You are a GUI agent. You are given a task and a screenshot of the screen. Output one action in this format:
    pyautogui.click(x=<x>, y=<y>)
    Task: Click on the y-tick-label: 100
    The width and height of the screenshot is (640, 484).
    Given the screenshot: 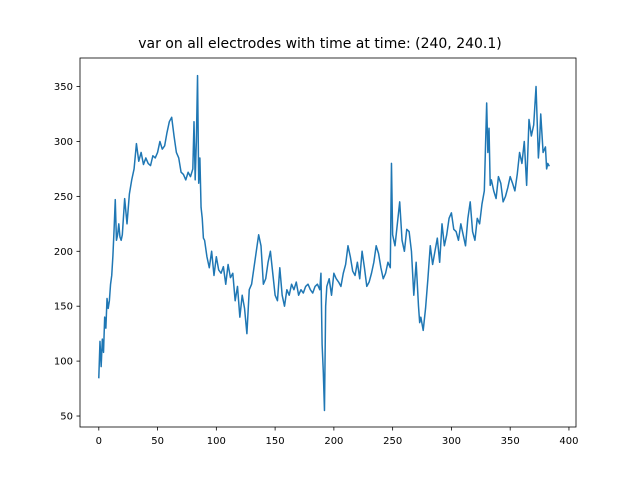 What is the action you would take?
    pyautogui.click(x=63, y=362)
    